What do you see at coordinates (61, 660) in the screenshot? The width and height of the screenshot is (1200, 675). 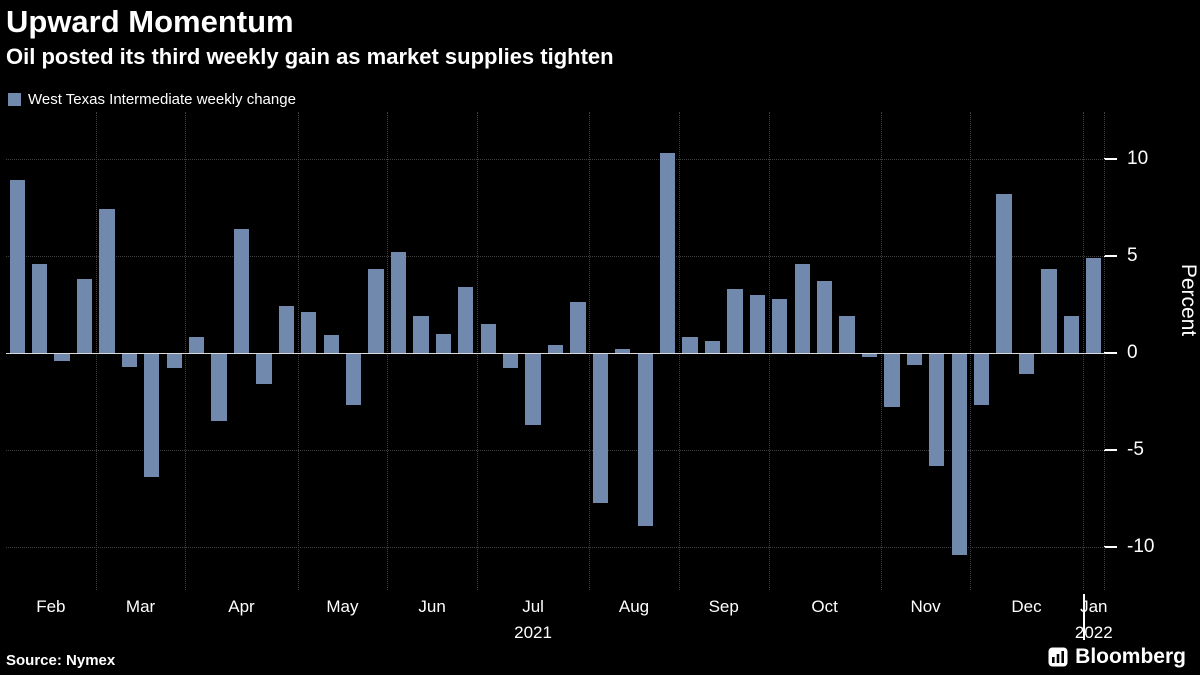 I see `source-label: Source: Nymex` at bounding box center [61, 660].